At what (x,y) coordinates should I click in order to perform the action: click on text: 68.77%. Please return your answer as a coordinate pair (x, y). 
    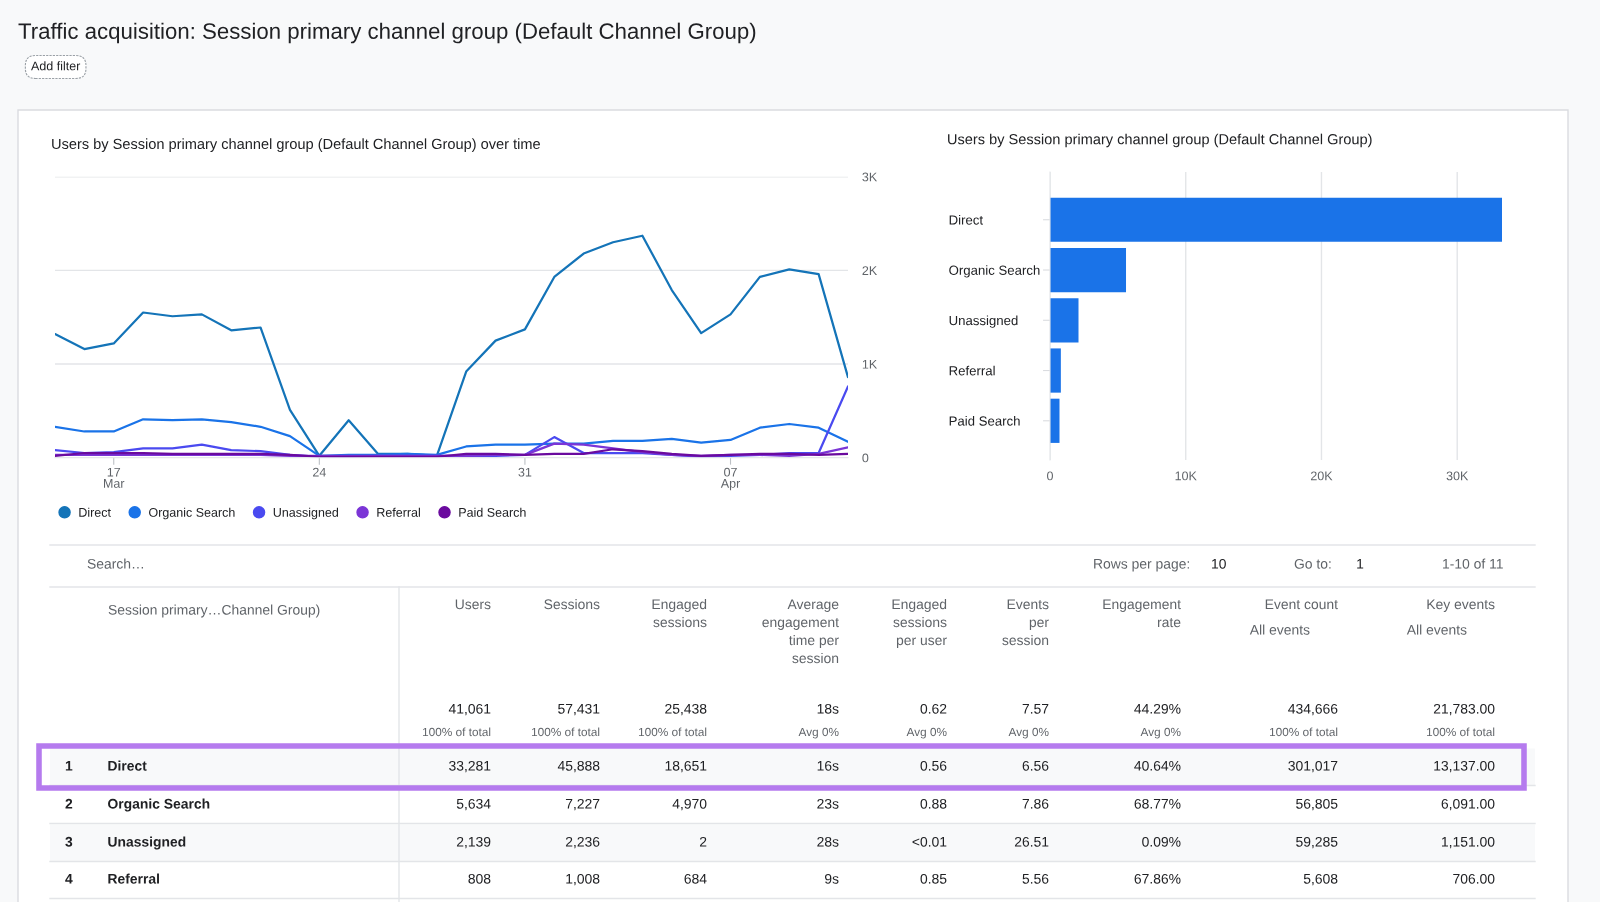
    Looking at the image, I should click on (1157, 803).